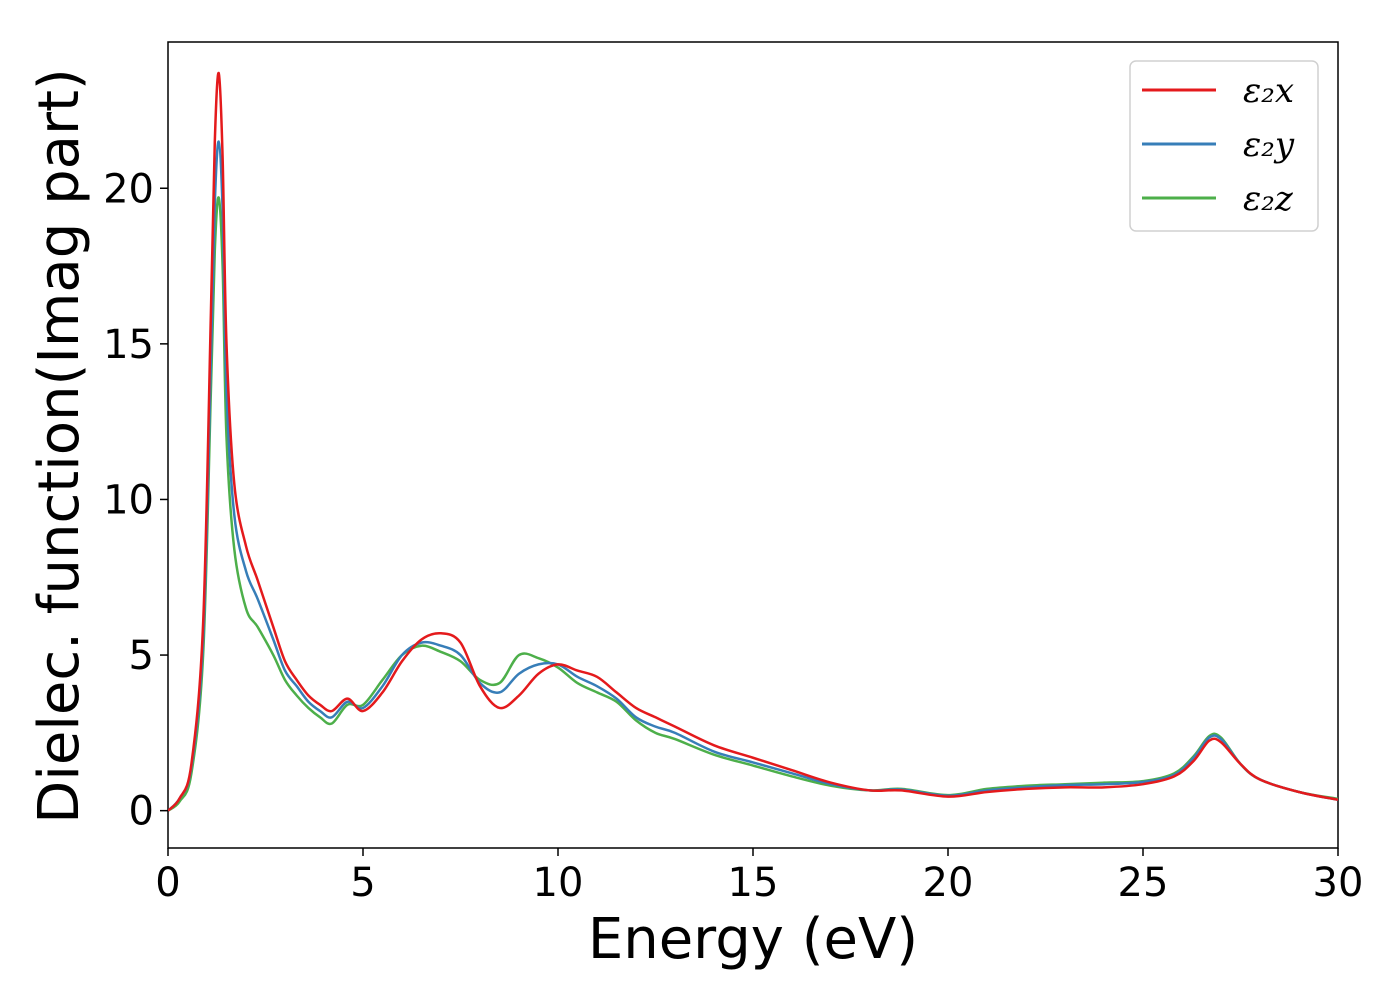 This screenshot has height=1000, width=1400. What do you see at coordinates (1338, 883) in the screenshot?
I see `x-tick-label: 30` at bounding box center [1338, 883].